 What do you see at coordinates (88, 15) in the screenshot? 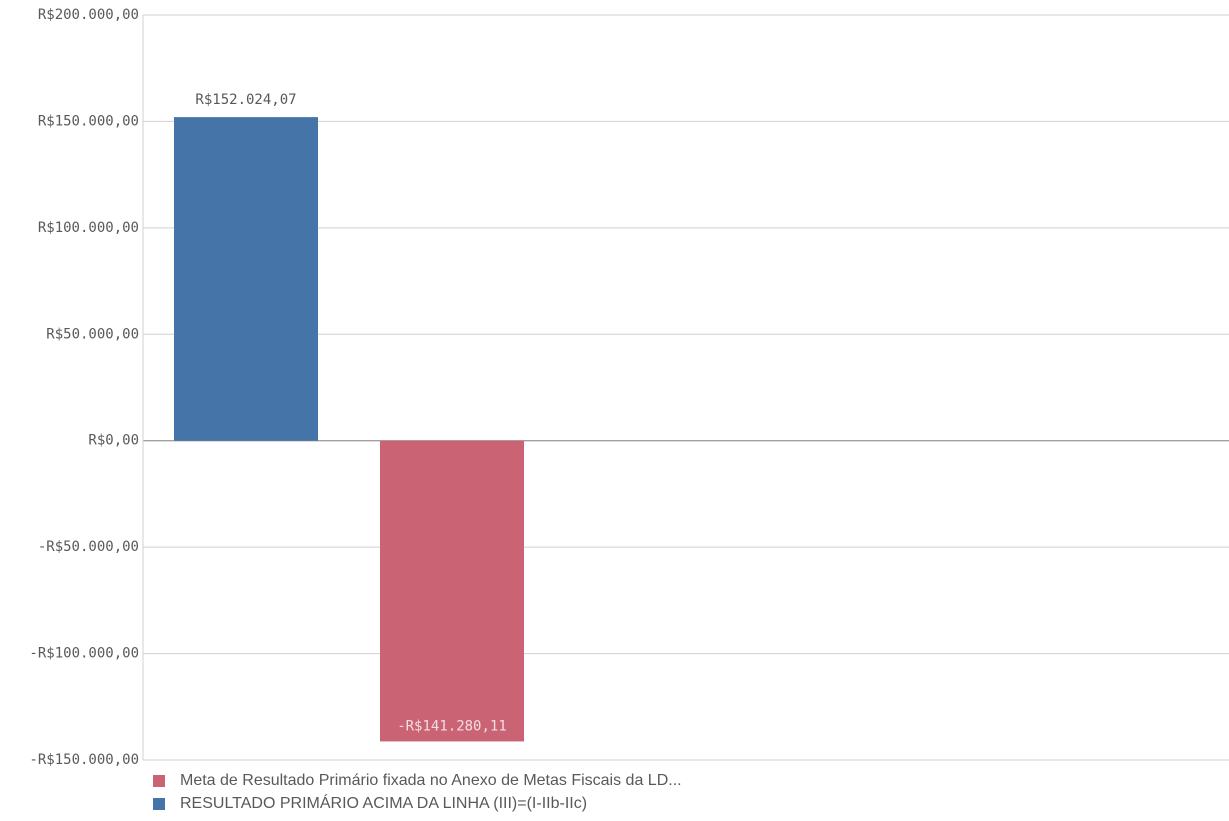
I see `y-tick-label: R$200.000,00` at bounding box center [88, 15].